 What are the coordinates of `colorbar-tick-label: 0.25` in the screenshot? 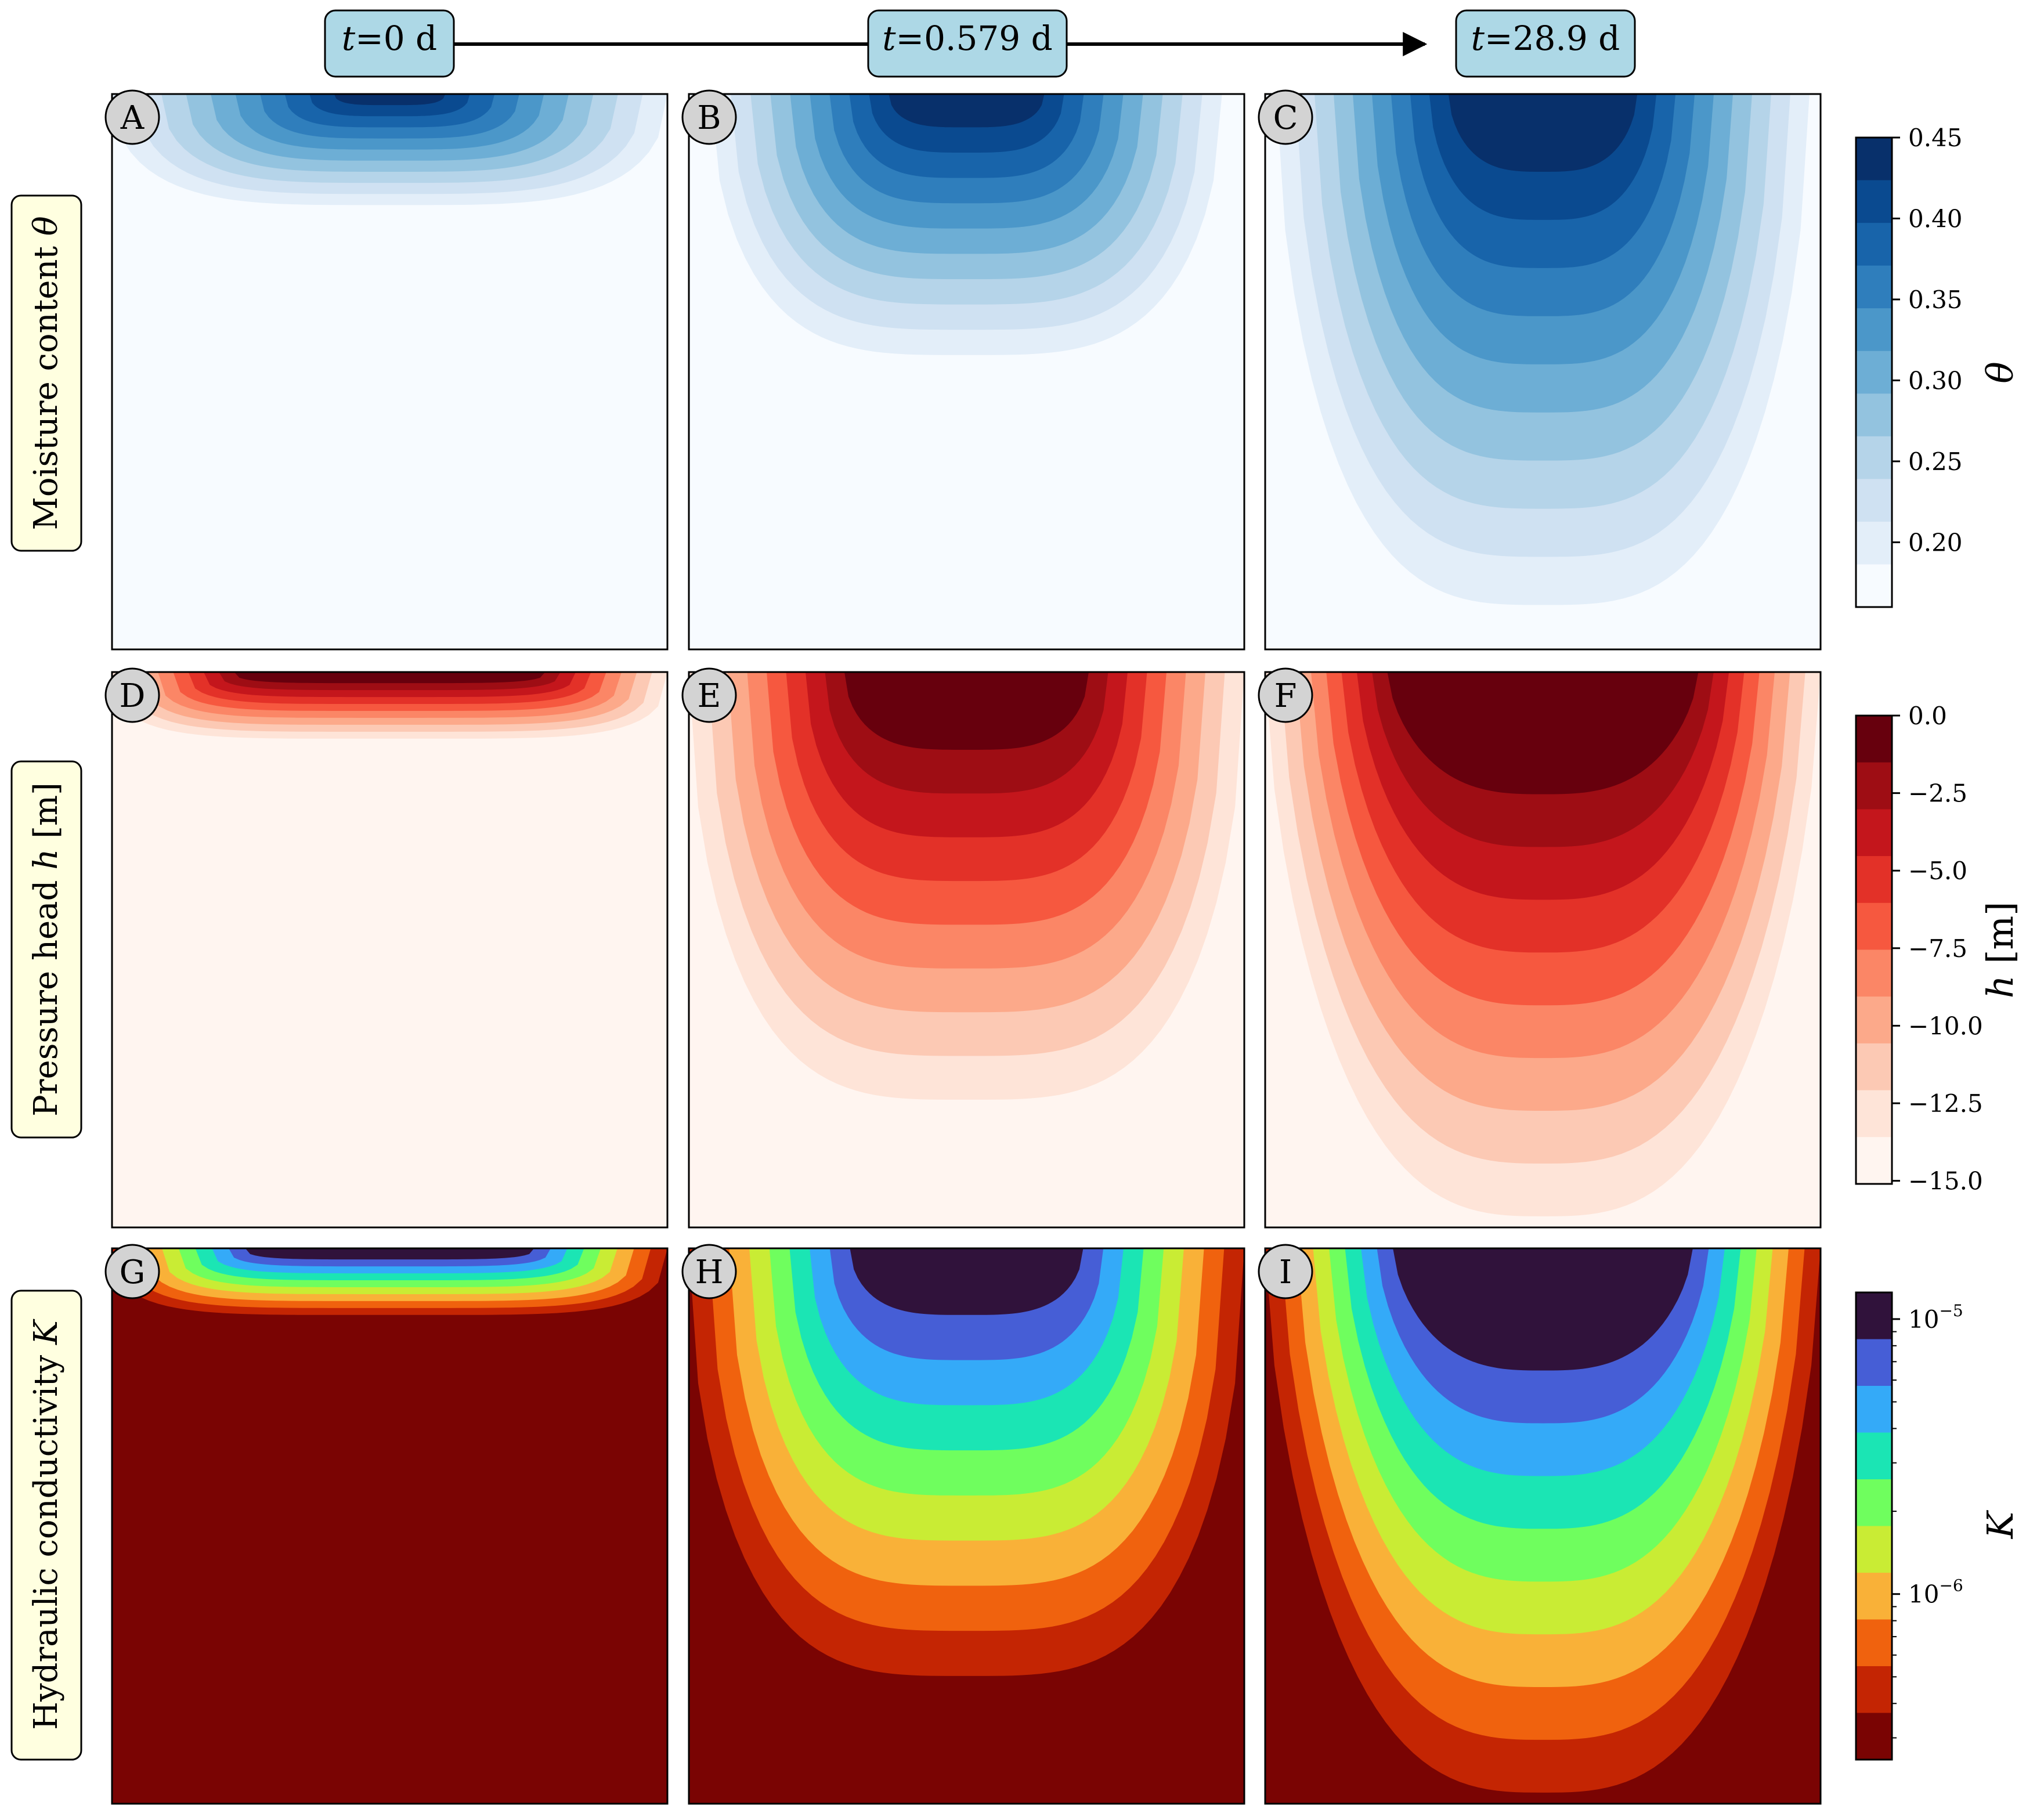 It's located at (1936, 462).